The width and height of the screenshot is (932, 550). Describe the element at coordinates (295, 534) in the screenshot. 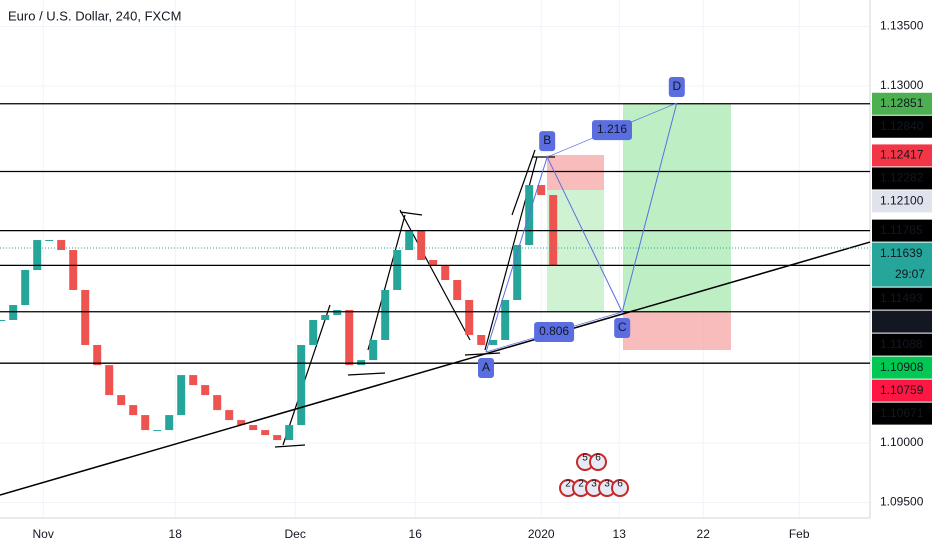

I see `x-tick-label: Dec` at that location.